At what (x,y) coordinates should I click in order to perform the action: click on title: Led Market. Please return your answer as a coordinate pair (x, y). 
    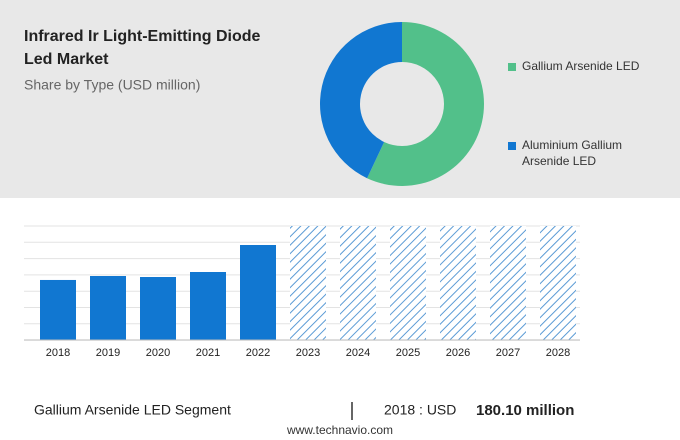
    Looking at the image, I should click on (66, 59).